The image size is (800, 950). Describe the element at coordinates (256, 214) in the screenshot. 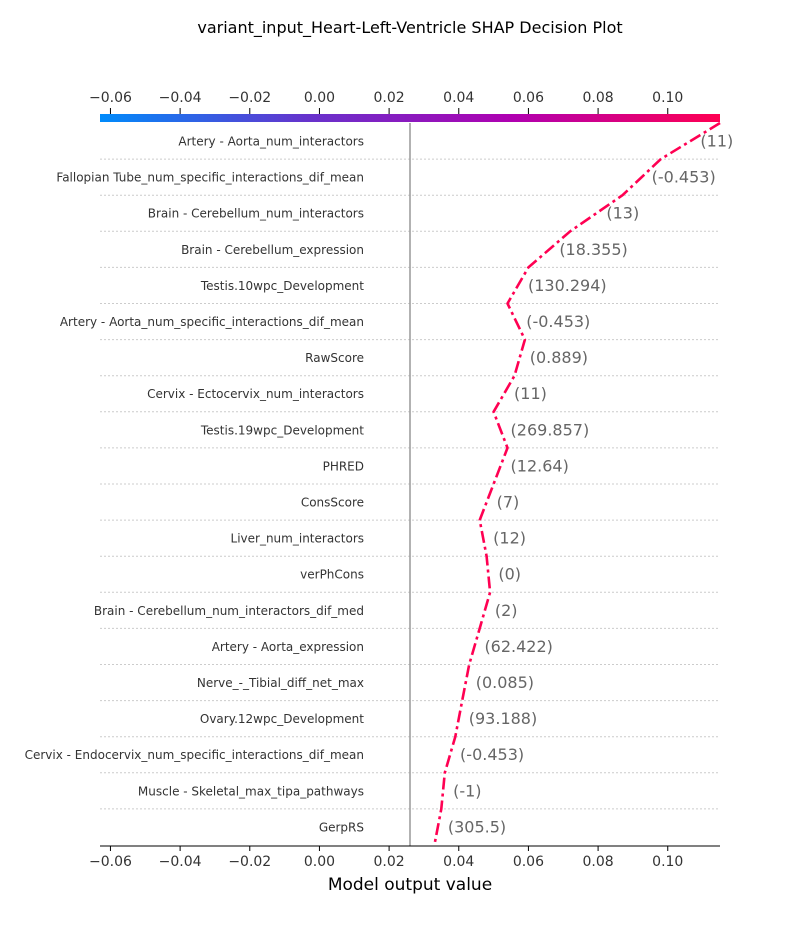

I see `feature-name: Brain - Cerebellum_num_interactors` at that location.